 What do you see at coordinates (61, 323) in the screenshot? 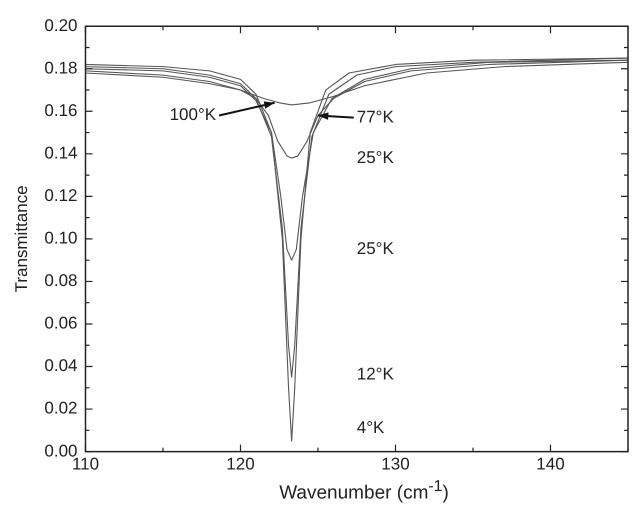
I see `y-tick-label: 0.06` at bounding box center [61, 323].